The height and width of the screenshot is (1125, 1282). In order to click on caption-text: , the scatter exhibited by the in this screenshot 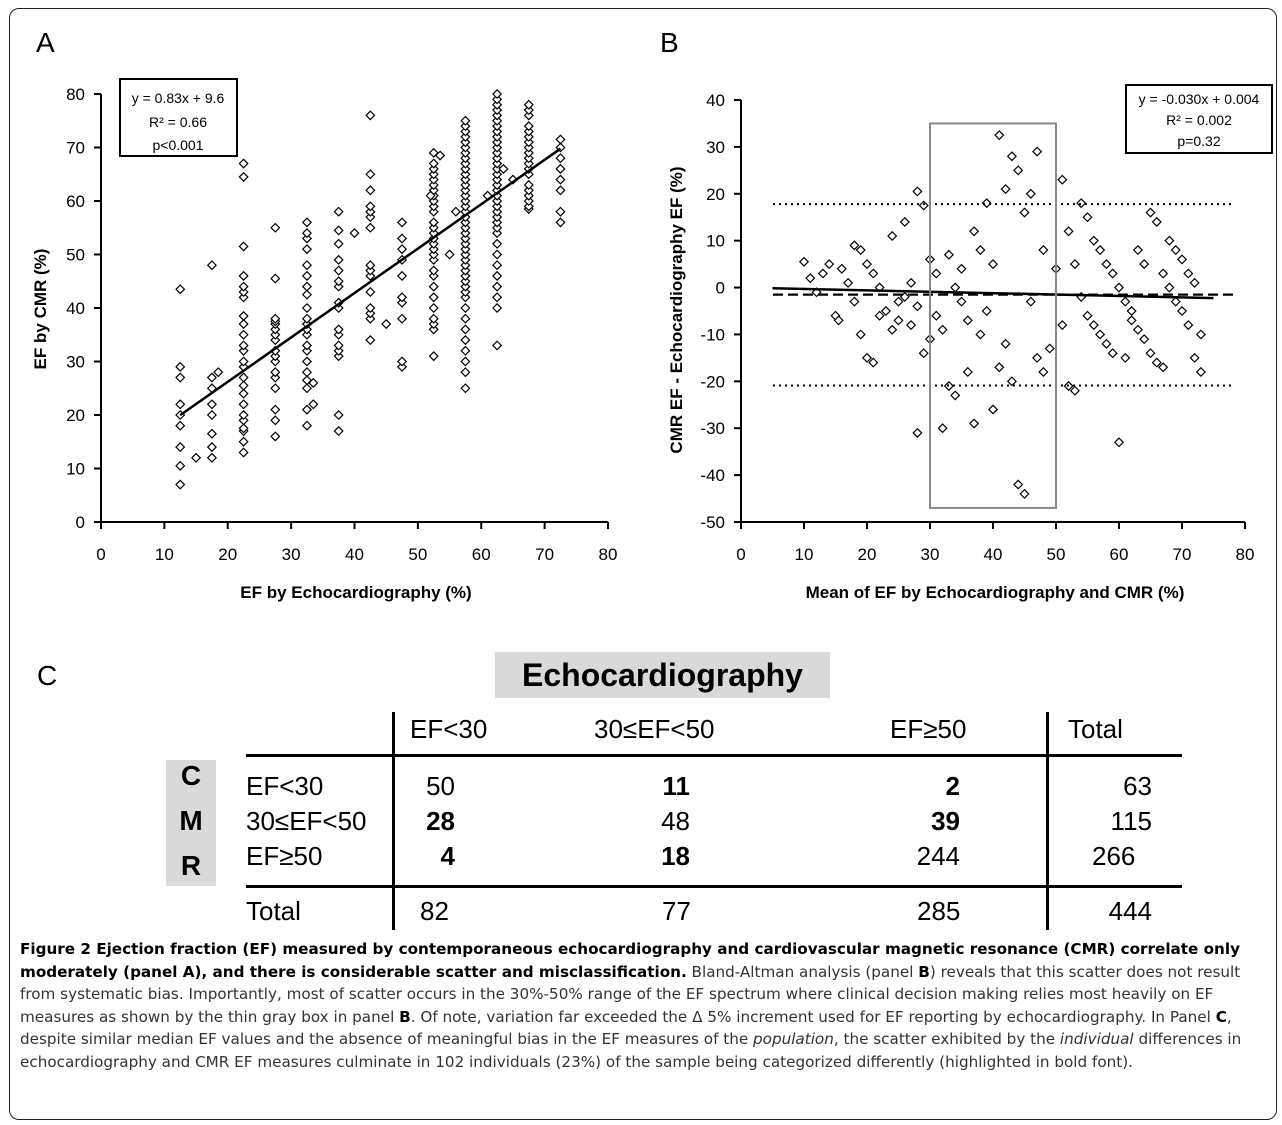, I will do `click(946, 1039)`.